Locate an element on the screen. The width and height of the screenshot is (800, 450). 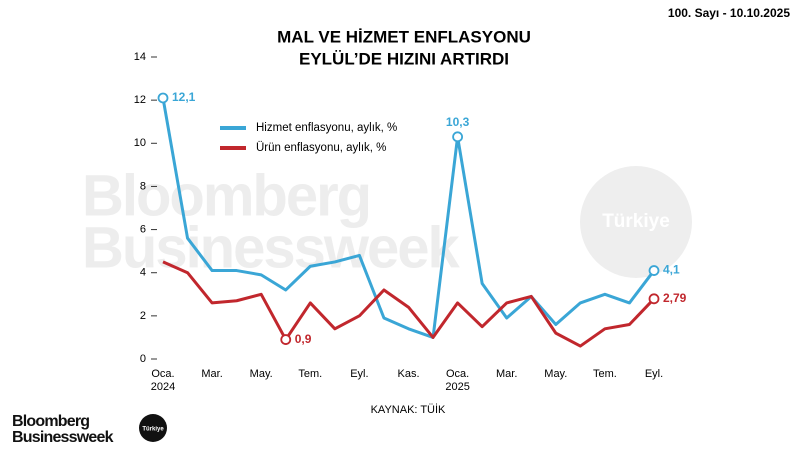
logo: Bloomberg Businessweek Türkiye is located at coordinates (89, 429).